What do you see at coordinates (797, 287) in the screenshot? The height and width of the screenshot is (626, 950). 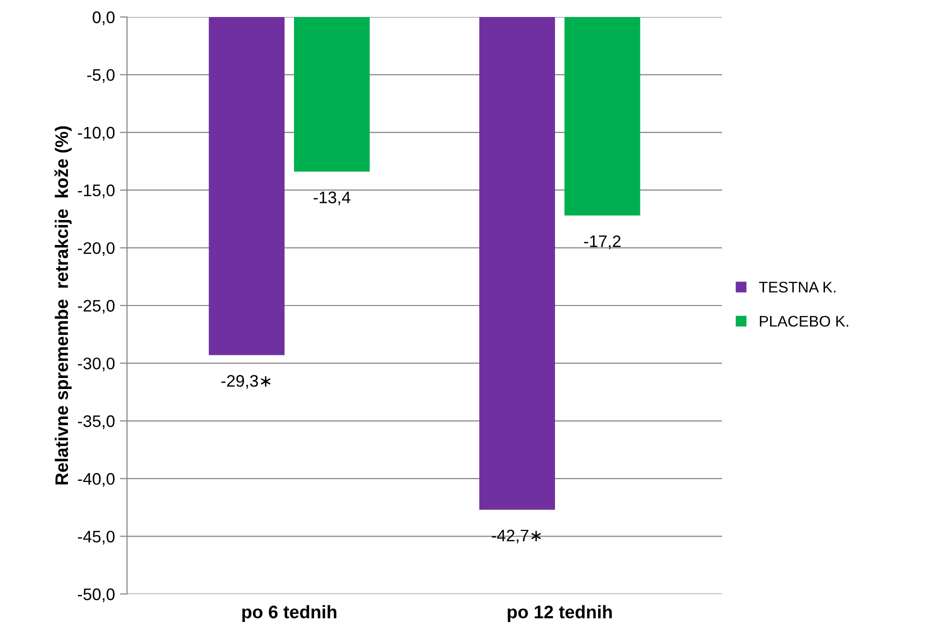 I see `legend-label: TESTNA K.` at bounding box center [797, 287].